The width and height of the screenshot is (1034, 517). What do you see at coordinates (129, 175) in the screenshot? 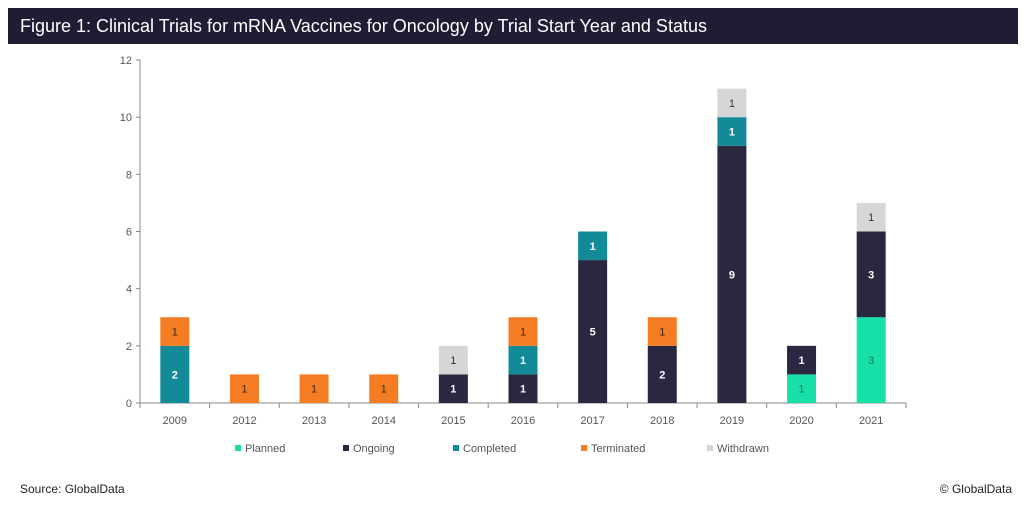
I see `y-tick-label: 8` at bounding box center [129, 175].